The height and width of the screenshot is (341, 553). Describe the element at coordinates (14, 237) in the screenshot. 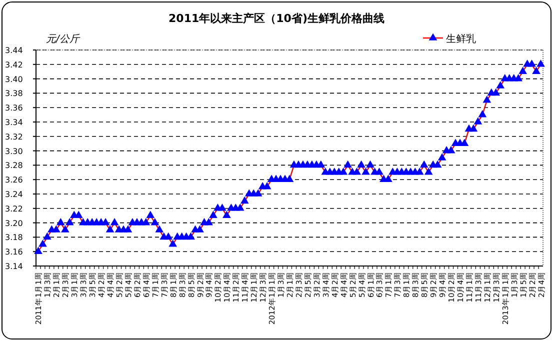

I see `y-tick-label: 3.18` at that location.